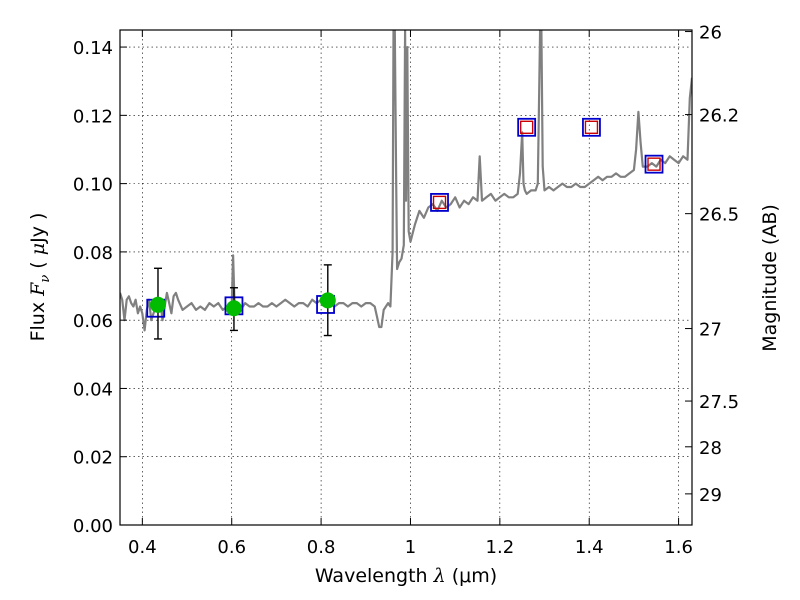  Describe the element at coordinates (93, 185) in the screenshot. I see `y-tick-label: 0.10` at that location.